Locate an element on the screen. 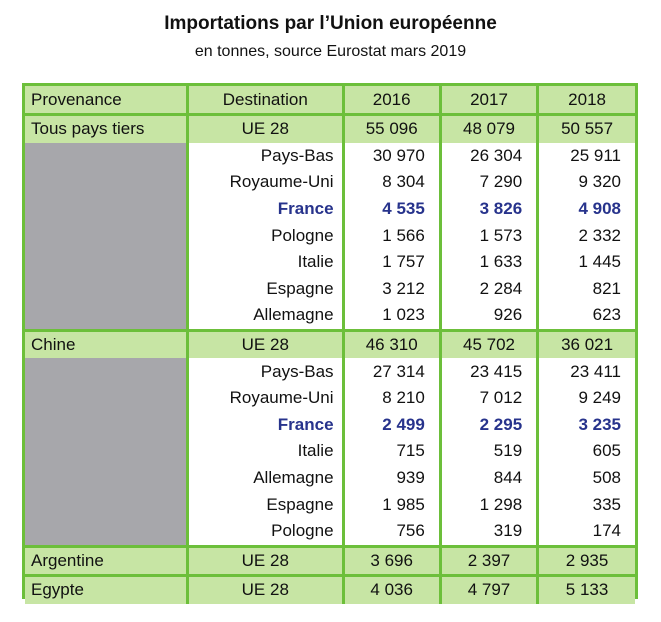 The image size is (661, 622). value-cell: 8 210 is located at coordinates (392, 398).